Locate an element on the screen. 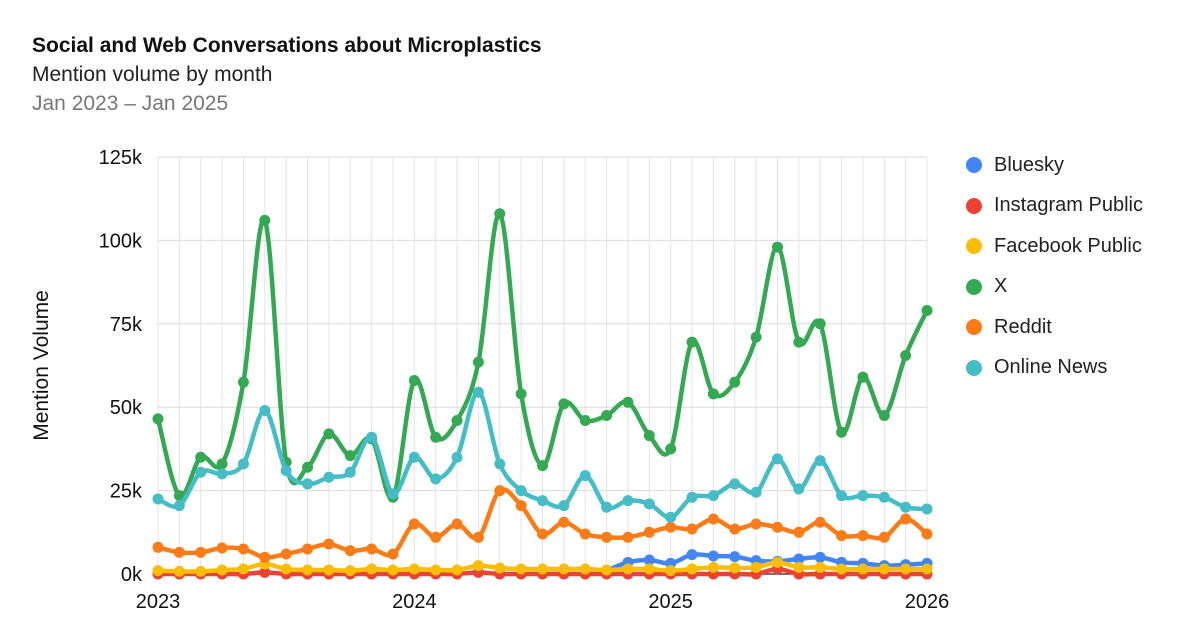  legend-label: Facebook Public is located at coordinates (1068, 245).